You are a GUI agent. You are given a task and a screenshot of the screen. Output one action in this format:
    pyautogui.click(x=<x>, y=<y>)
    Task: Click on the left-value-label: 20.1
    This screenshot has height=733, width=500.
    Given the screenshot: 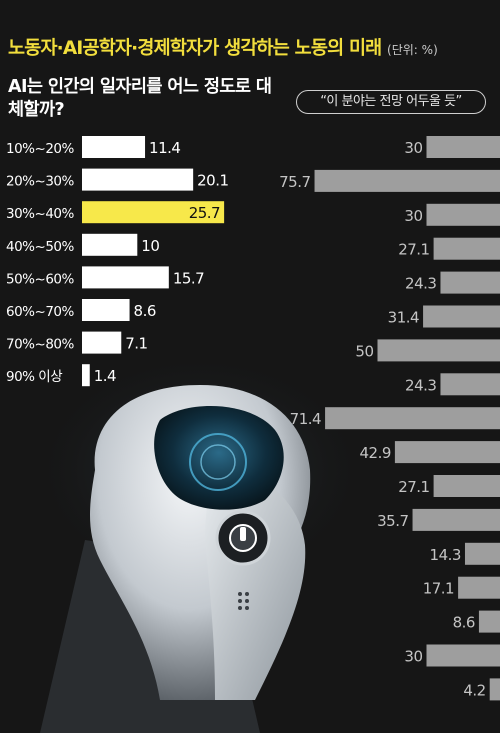 What is the action you would take?
    pyautogui.click(x=212, y=181)
    